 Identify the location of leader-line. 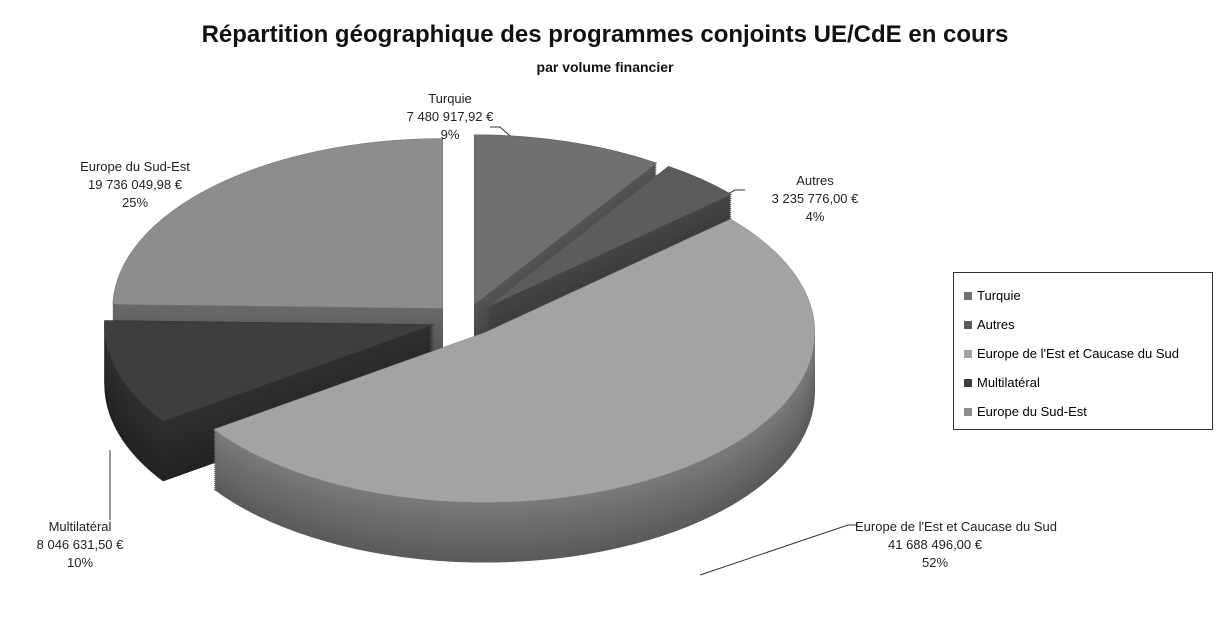
(778, 550).